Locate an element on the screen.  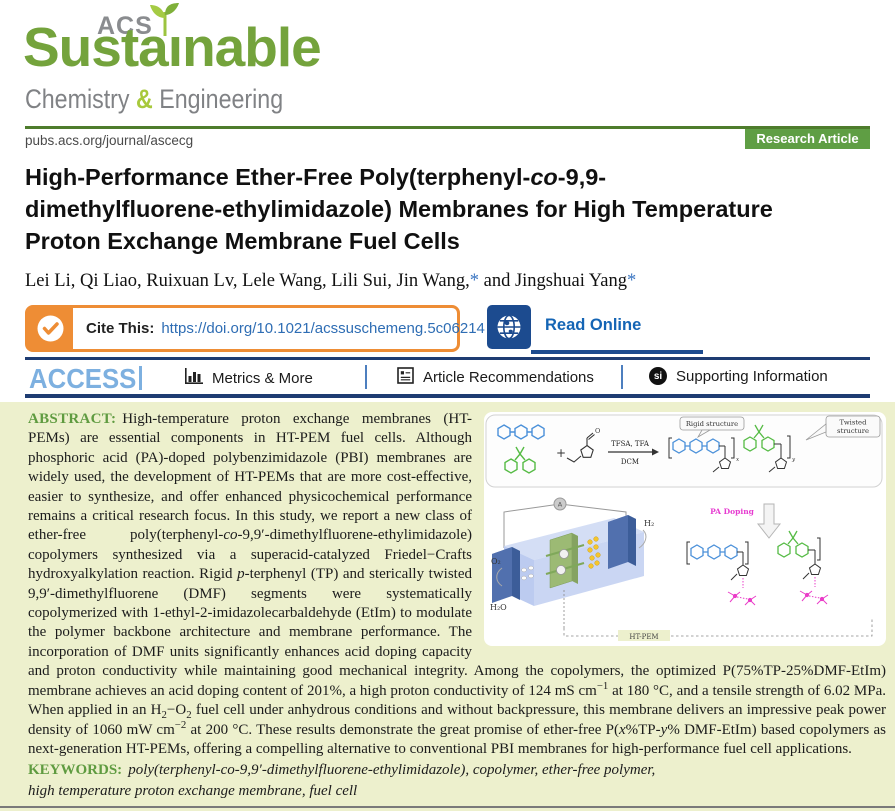
access-logo: ACCESS is located at coordinates (83, 378).